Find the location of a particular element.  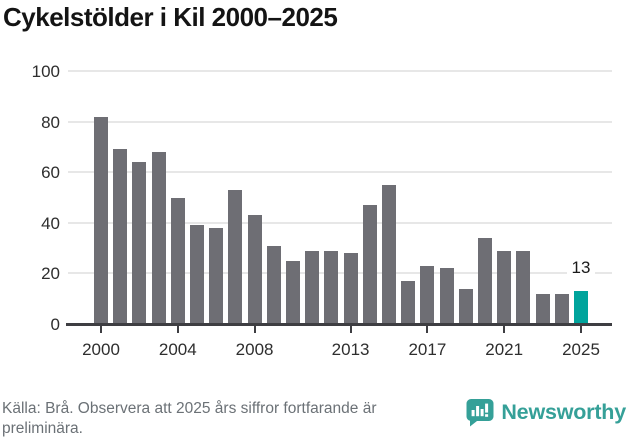

bar-2003 is located at coordinates (158, 237).